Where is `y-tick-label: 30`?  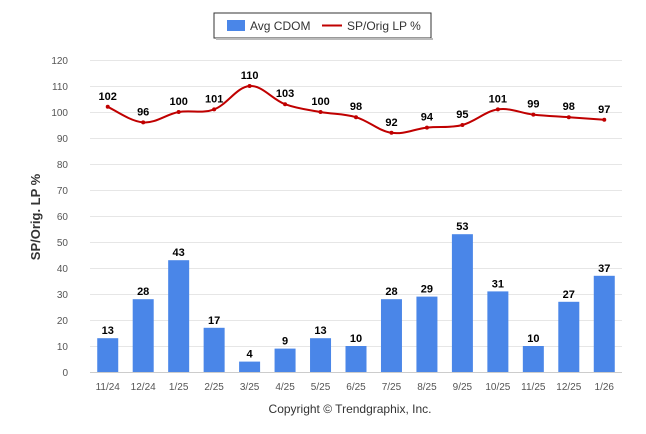 y-tick-label: 30 is located at coordinates (63, 295).